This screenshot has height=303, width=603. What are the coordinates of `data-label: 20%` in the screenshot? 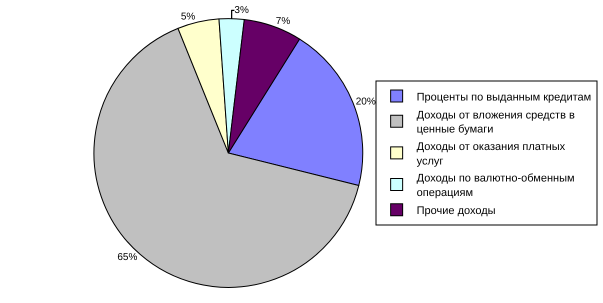 It's located at (366, 102).